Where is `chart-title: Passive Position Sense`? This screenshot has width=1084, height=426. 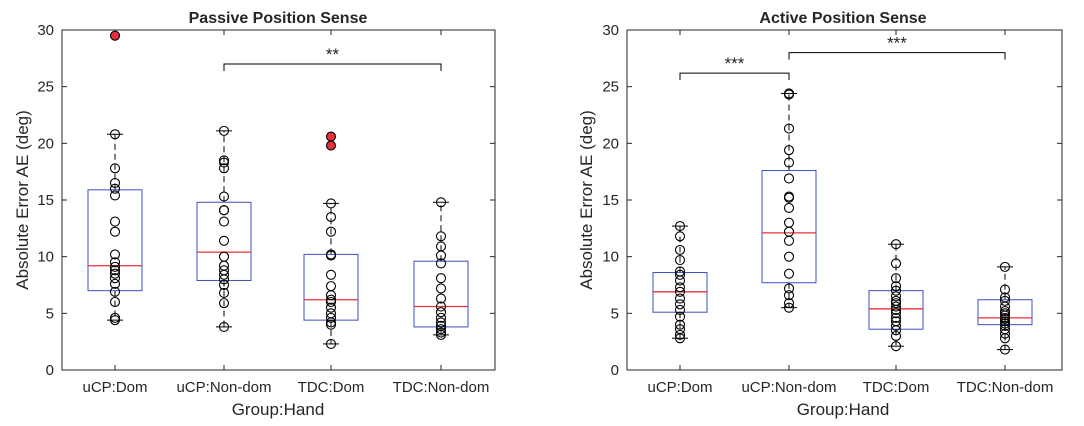
chart-title: Passive Position Sense is located at coordinates (278, 18).